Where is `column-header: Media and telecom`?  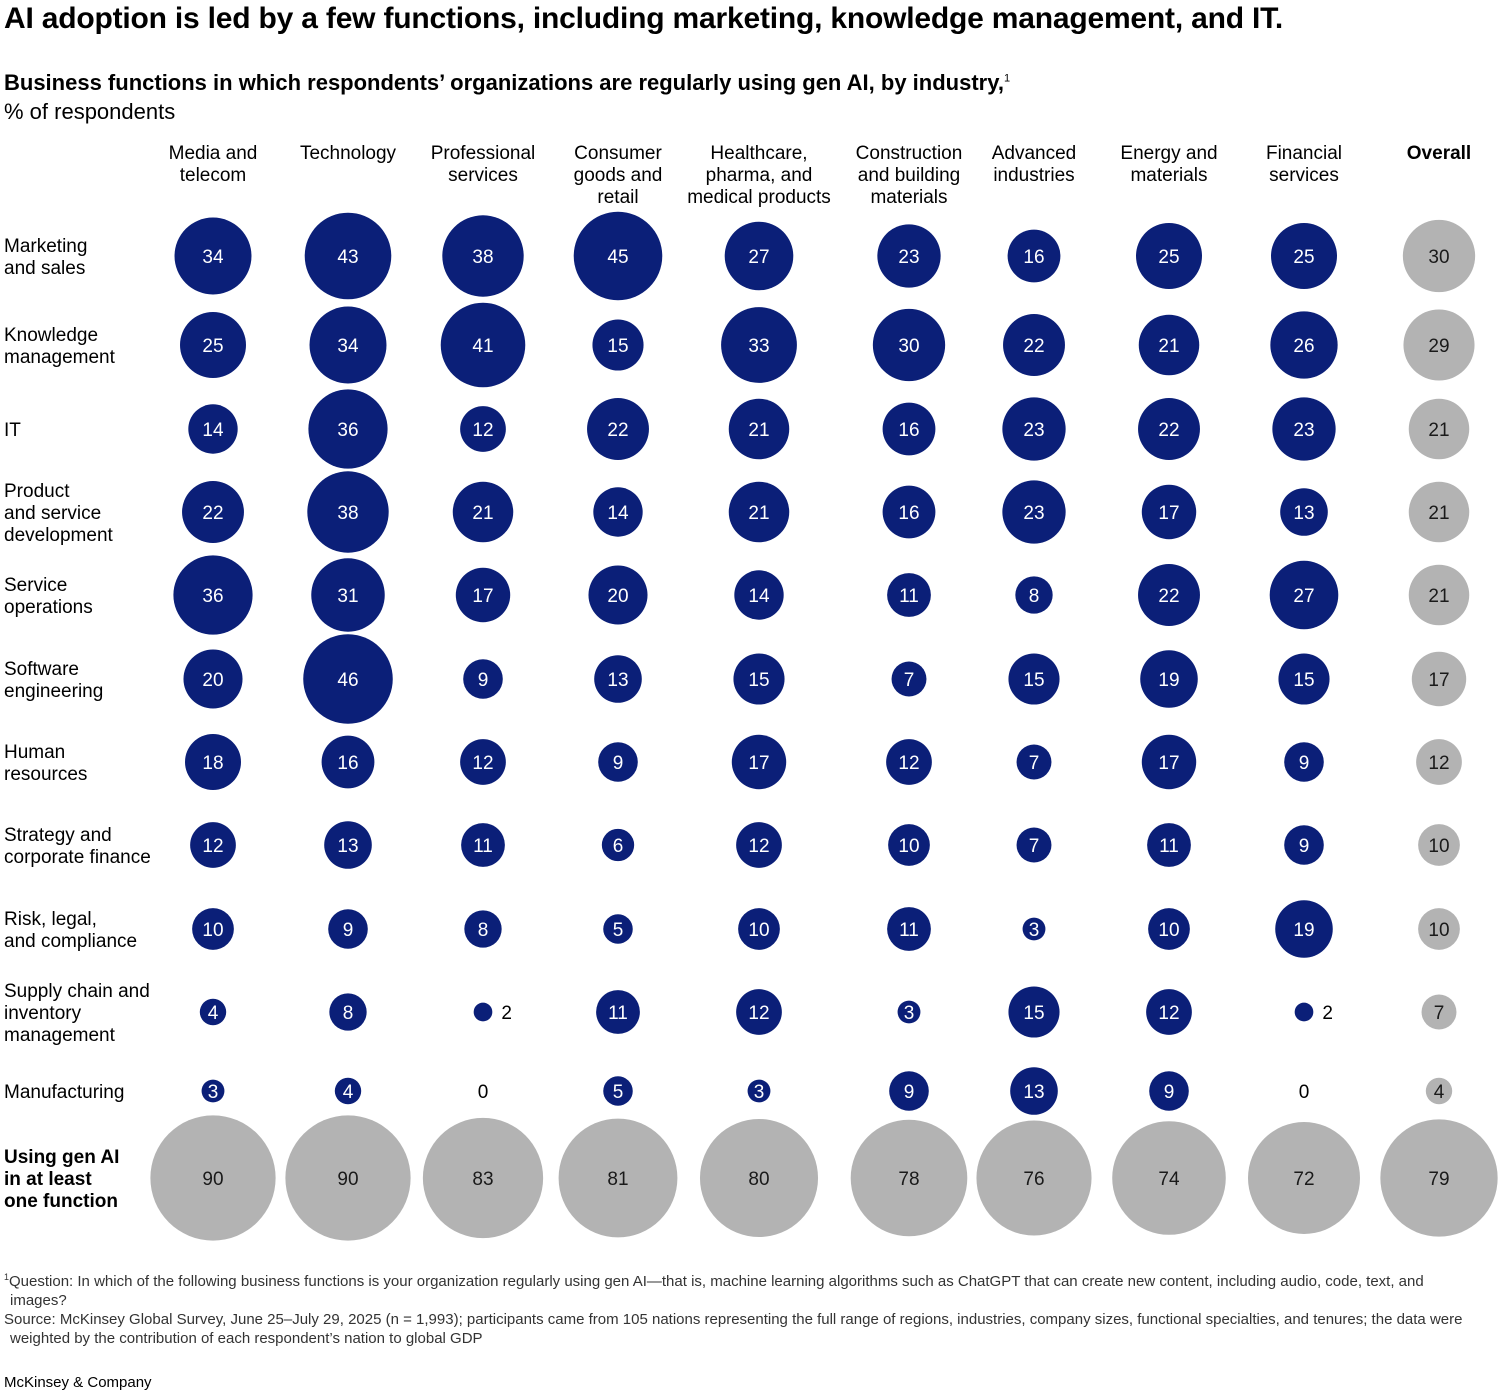
column-header: Media and telecom is located at coordinates (213, 164).